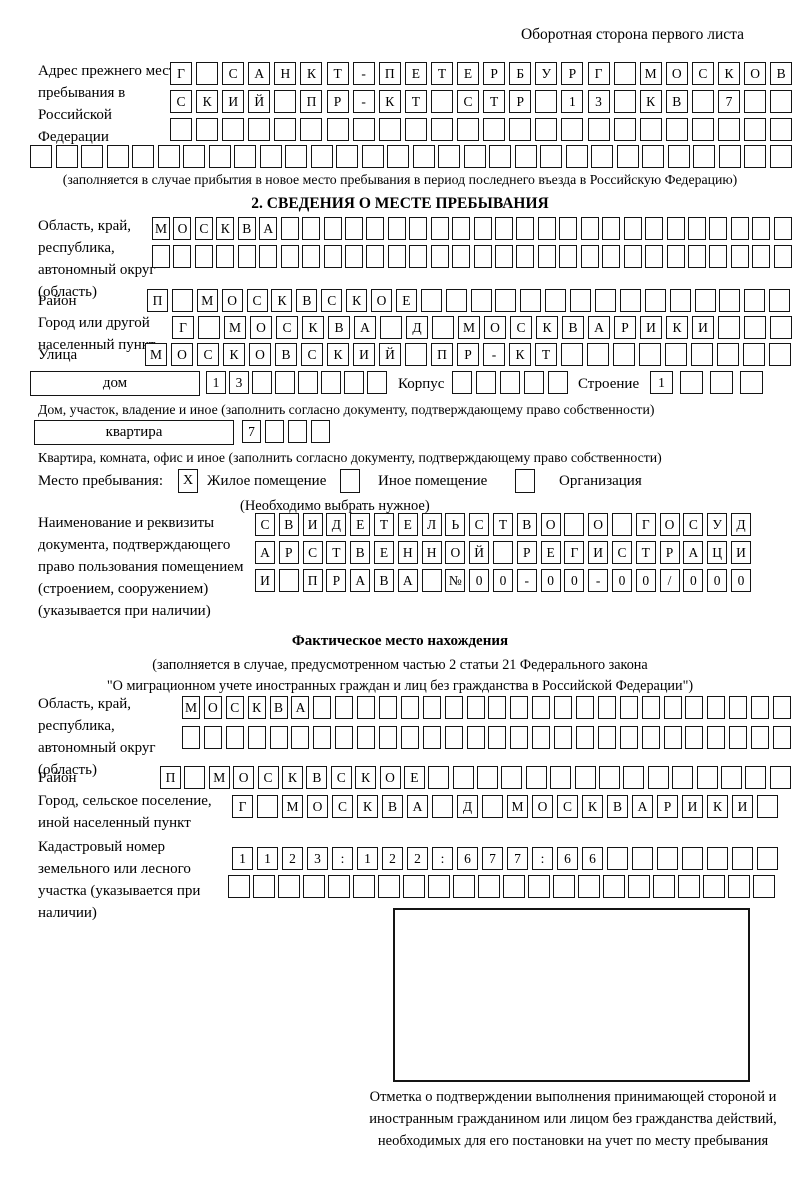  What do you see at coordinates (525, 481) in the screenshot?
I see `checkbox-organization` at bounding box center [525, 481].